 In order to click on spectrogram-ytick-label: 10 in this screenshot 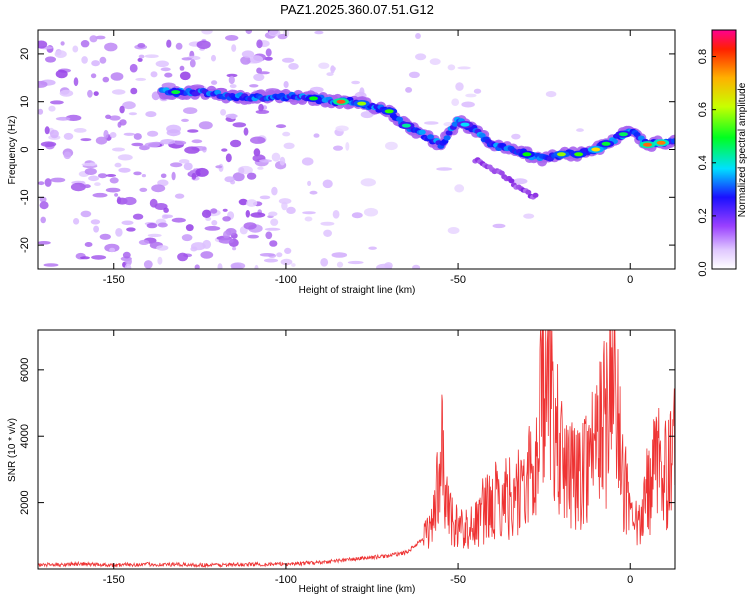, I will do `click(25, 102)`.